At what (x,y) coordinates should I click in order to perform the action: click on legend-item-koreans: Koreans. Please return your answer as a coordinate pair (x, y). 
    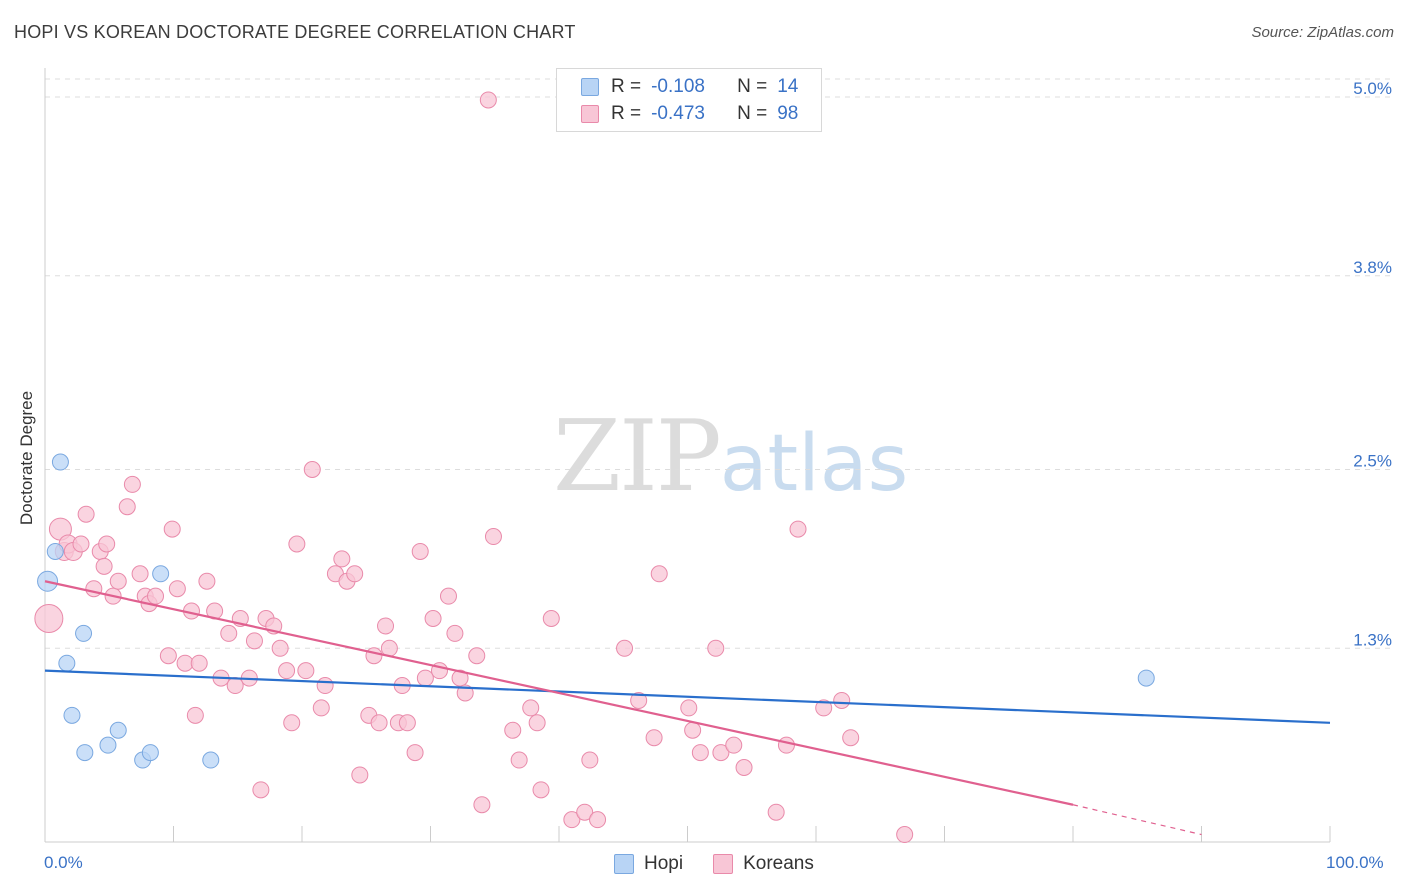
    Looking at the image, I should click on (763, 864).